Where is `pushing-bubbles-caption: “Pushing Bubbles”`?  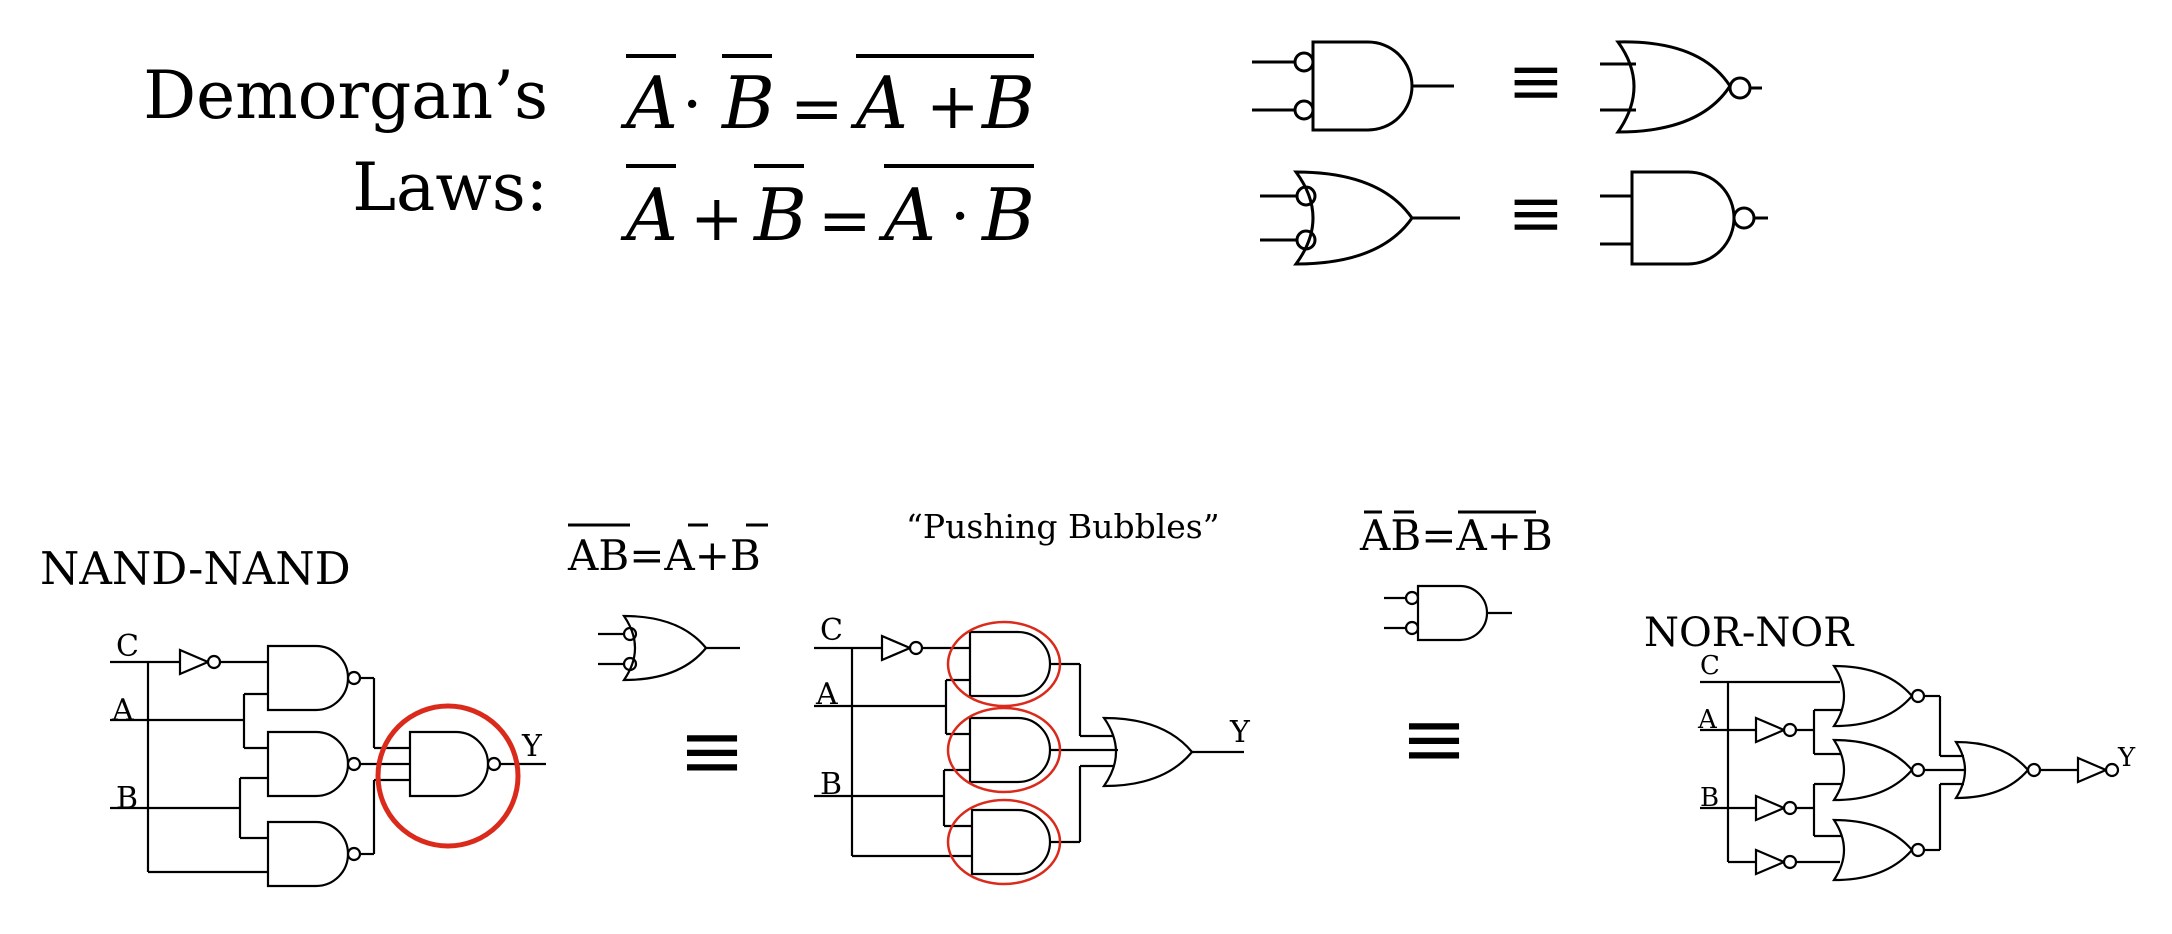 pushing-bubbles-caption: “Pushing Bubbles” is located at coordinates (1063, 526).